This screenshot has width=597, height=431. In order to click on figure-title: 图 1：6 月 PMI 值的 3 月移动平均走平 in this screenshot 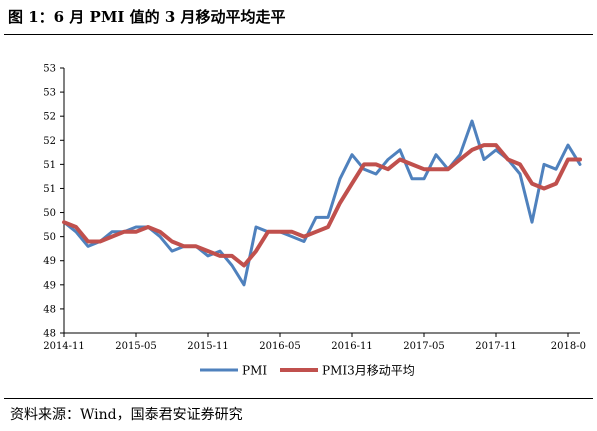, I will do `click(147, 17)`.